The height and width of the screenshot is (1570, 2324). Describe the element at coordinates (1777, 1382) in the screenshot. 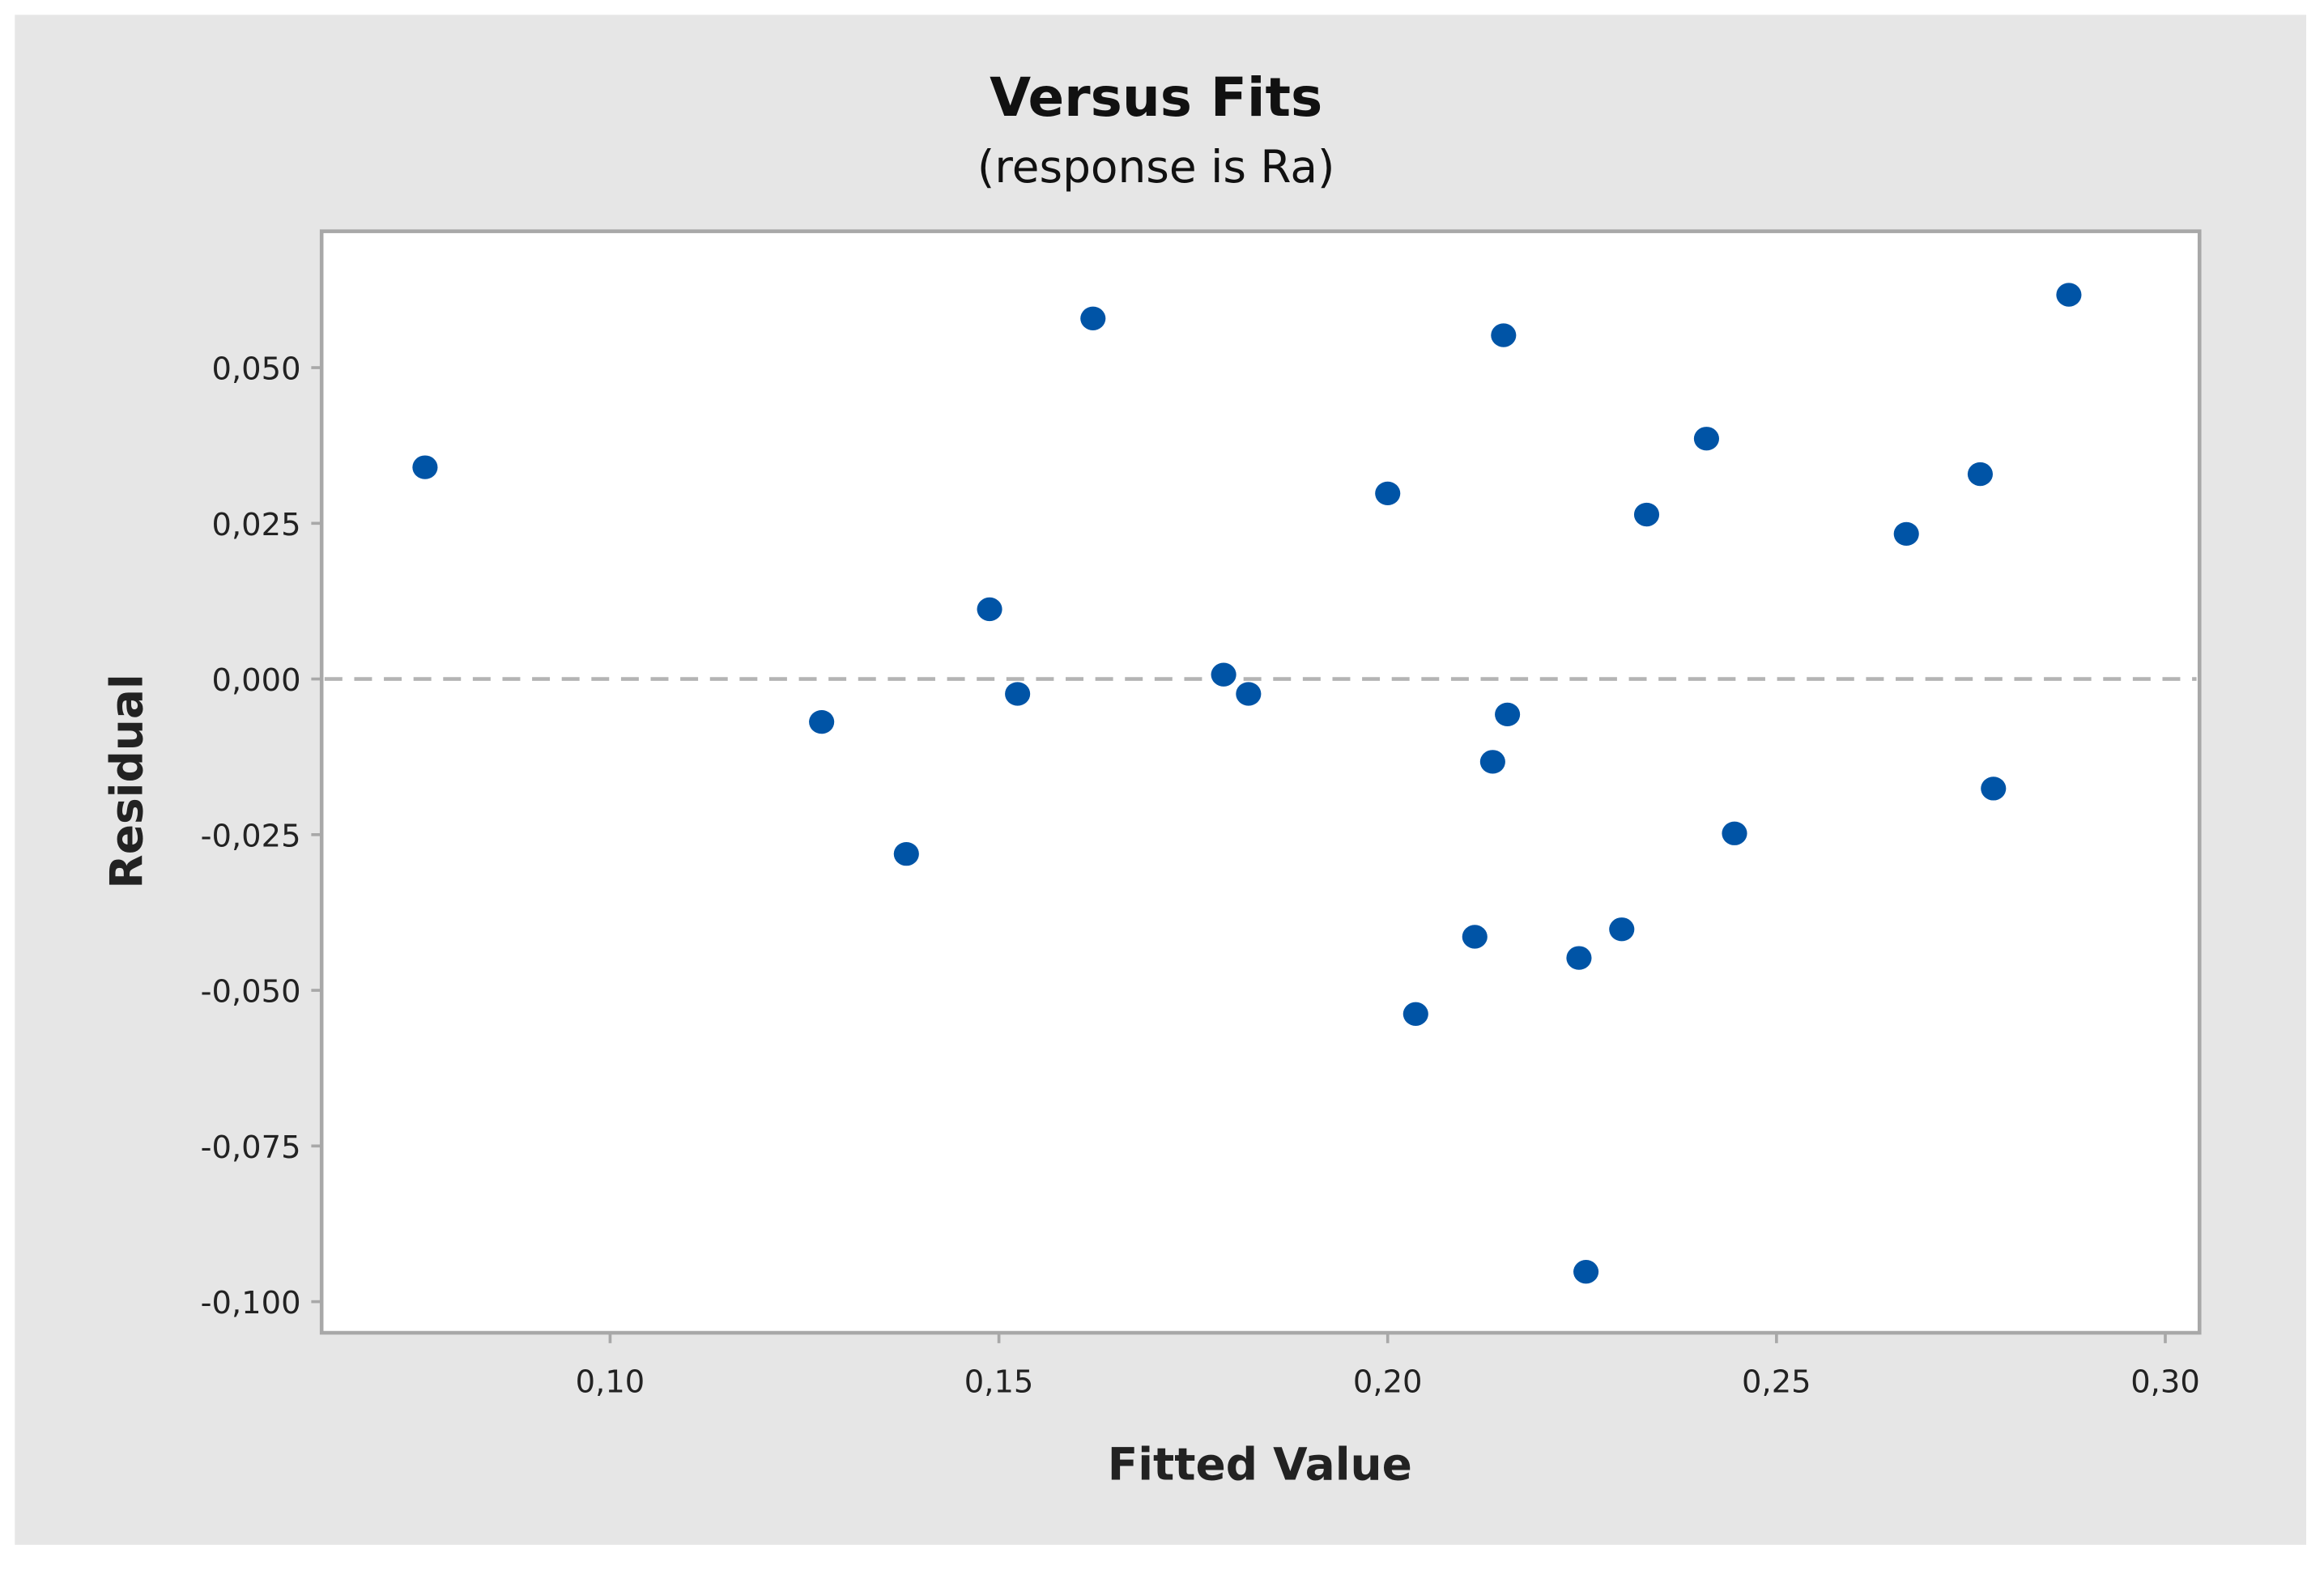

I see `x-tick-label: 0,25` at that location.